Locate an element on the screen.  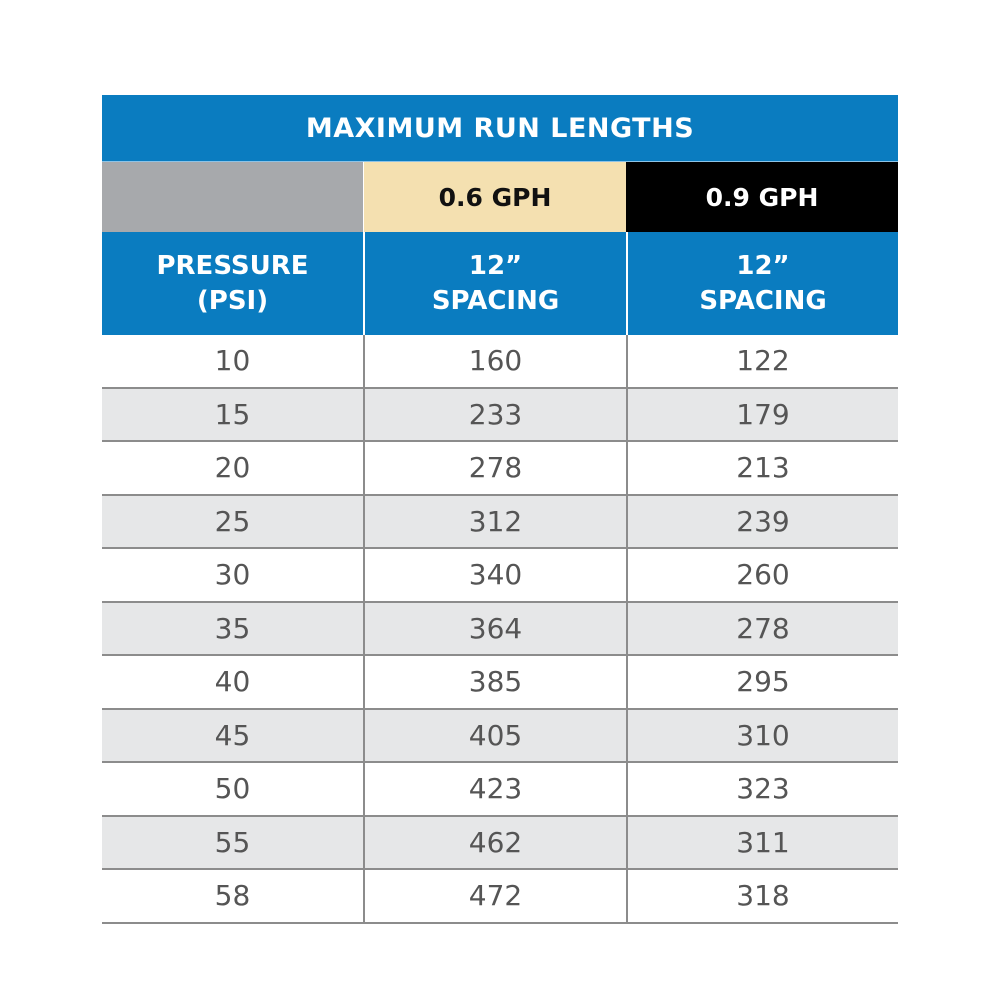
table-row: 35 364 278 is located at coordinates (500, 629).